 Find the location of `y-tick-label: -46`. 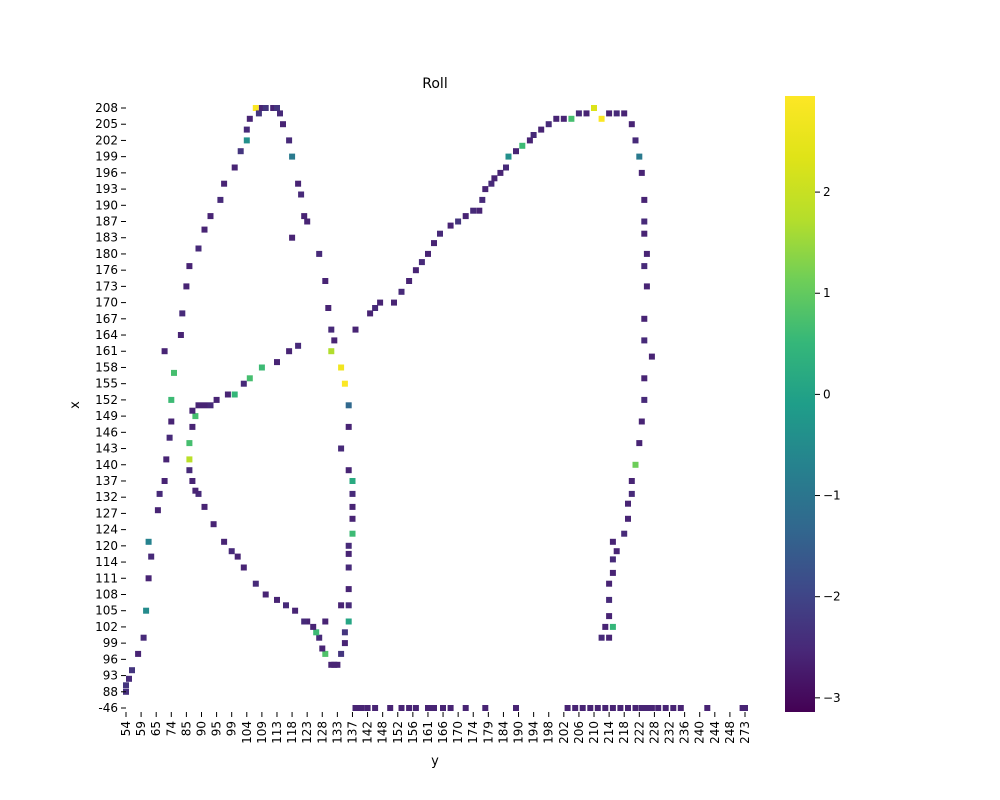

y-tick-label: -46 is located at coordinates (108, 708).